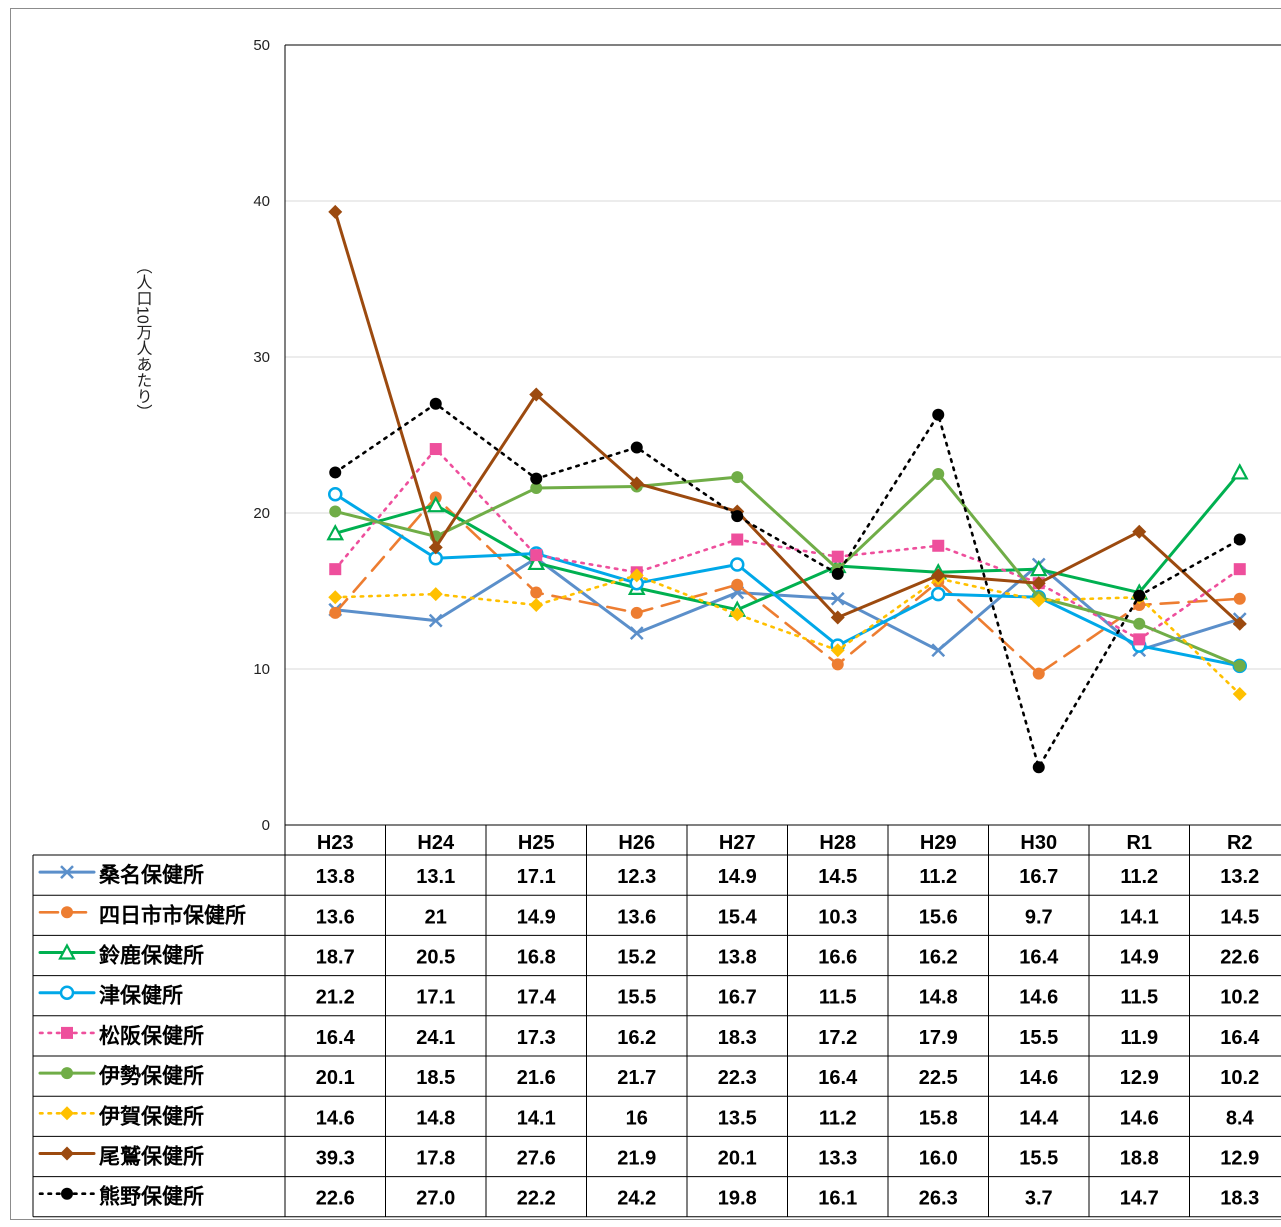 This screenshot has width=1281, height=1227. I want to click on data-label: 15.6, so click(938, 917).